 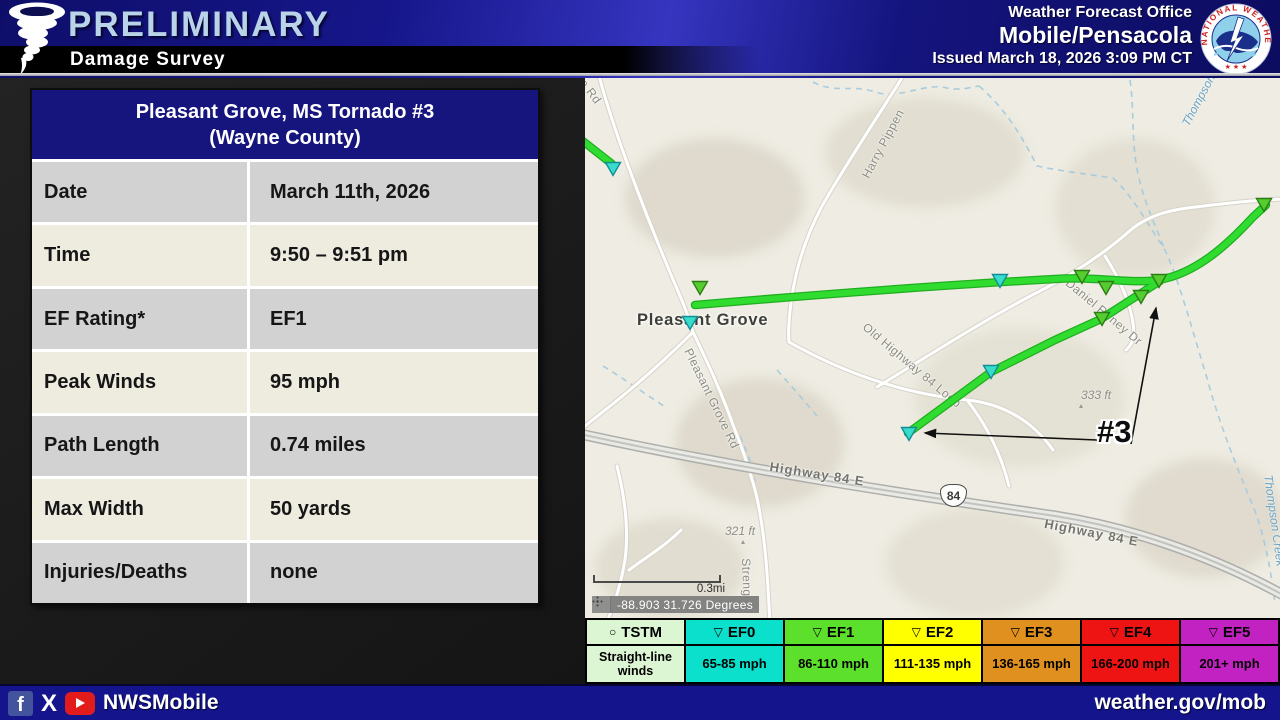 What do you see at coordinates (285, 137) in the screenshot?
I see `table-title-line2: (Wayne County)` at bounding box center [285, 137].